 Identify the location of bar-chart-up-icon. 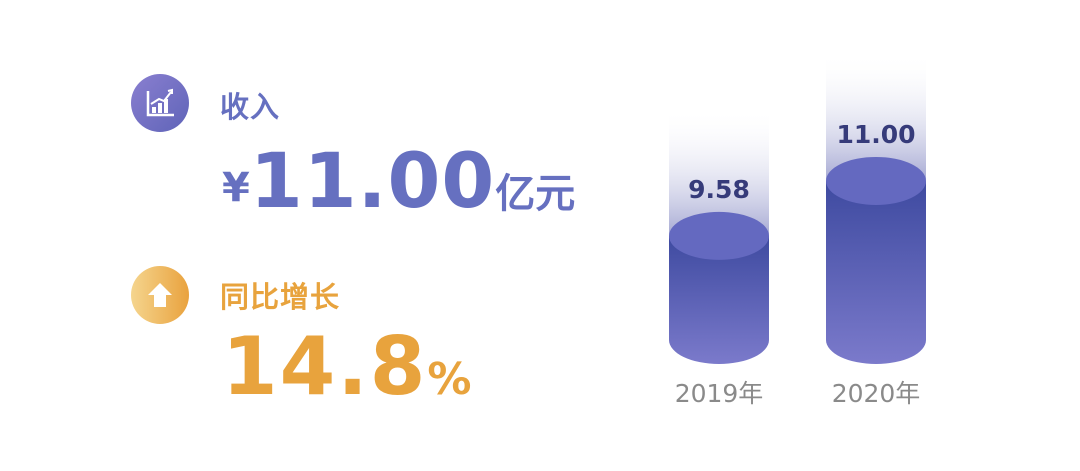
(160, 103).